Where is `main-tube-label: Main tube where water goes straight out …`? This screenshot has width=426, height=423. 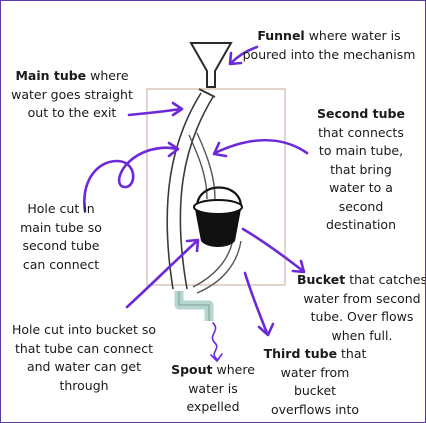 main-tube-label: Main tube where water goes straight out … is located at coordinates (72, 95).